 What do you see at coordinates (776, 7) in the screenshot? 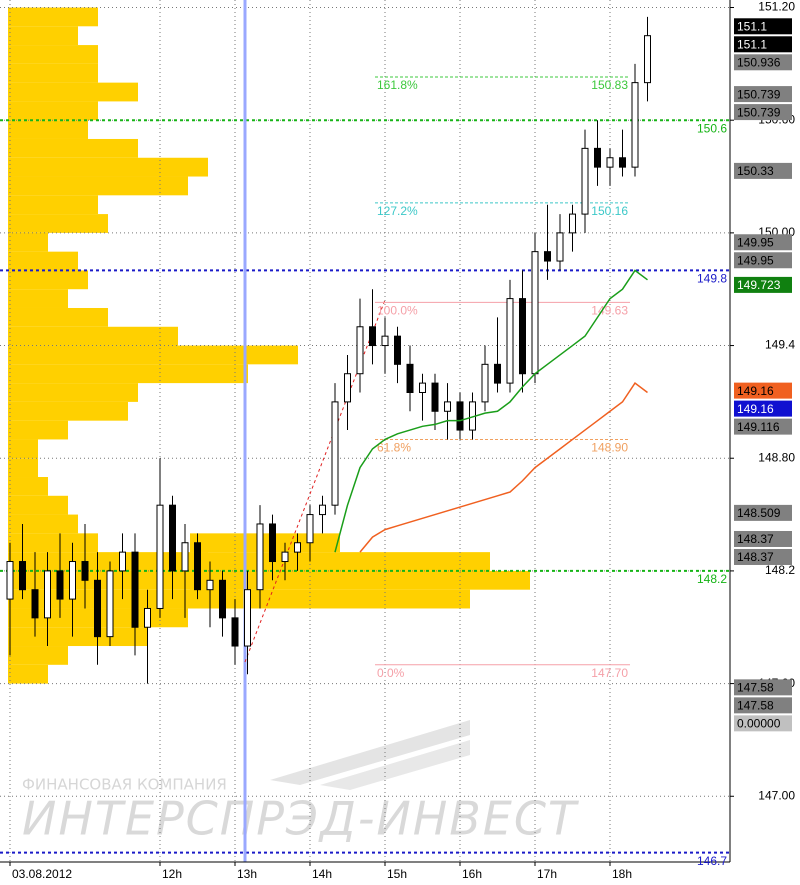
I see `y-tick-label: 151.20` at bounding box center [776, 7].